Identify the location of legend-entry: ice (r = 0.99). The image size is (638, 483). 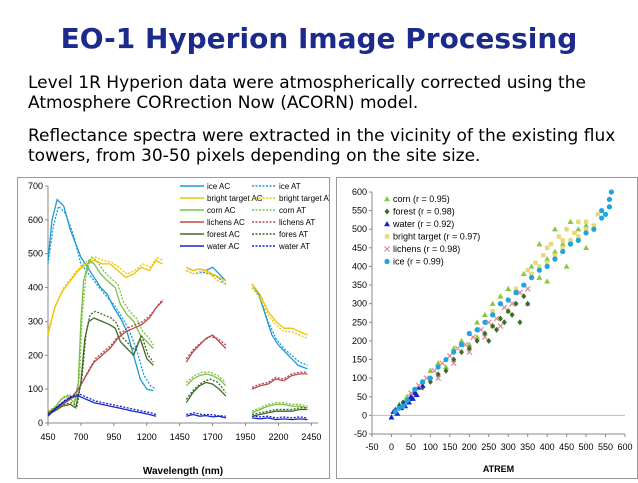
(414, 262).